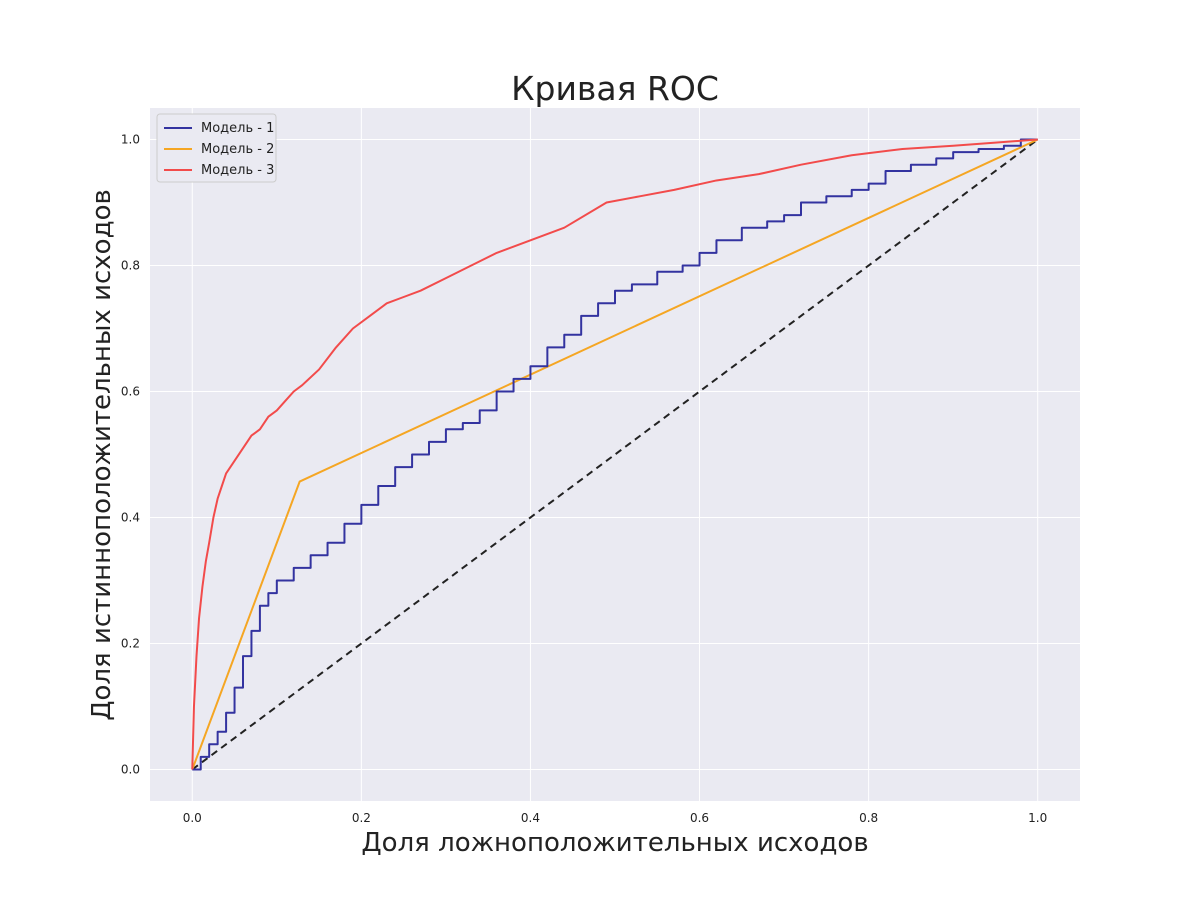  What do you see at coordinates (130, 518) in the screenshot?
I see `y-tick-label: 0.4` at bounding box center [130, 518].